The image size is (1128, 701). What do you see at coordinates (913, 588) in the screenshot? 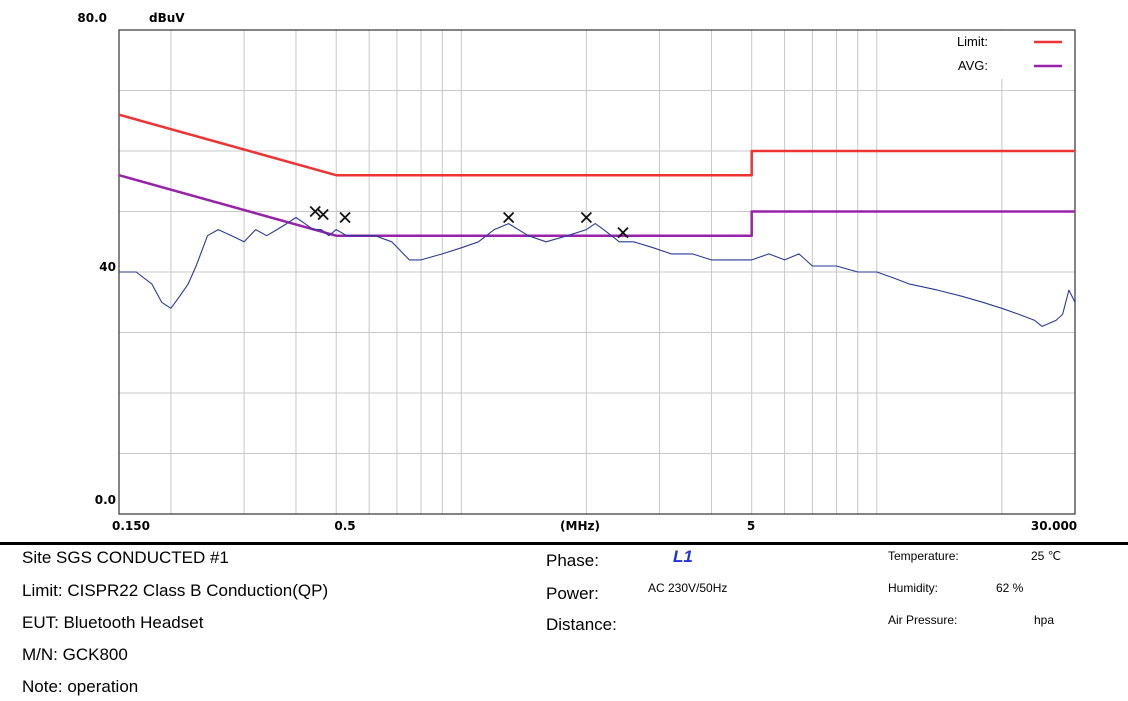
I see `humidity-label: Humidity:` at bounding box center [913, 588].